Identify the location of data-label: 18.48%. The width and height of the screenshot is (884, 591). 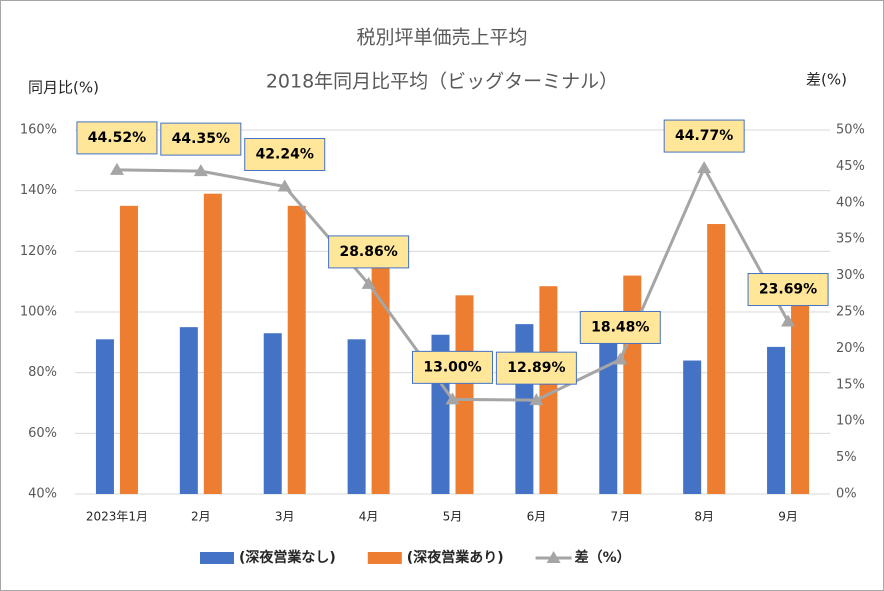
(620, 327).